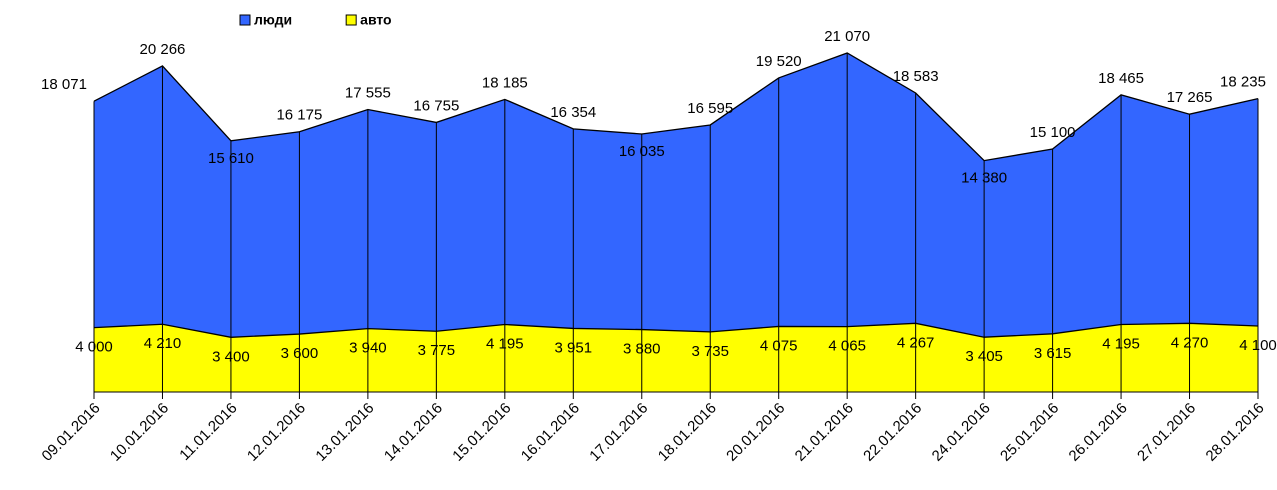 This screenshot has width=1277, height=490. I want to click on data-label: 3 951, so click(574, 347).